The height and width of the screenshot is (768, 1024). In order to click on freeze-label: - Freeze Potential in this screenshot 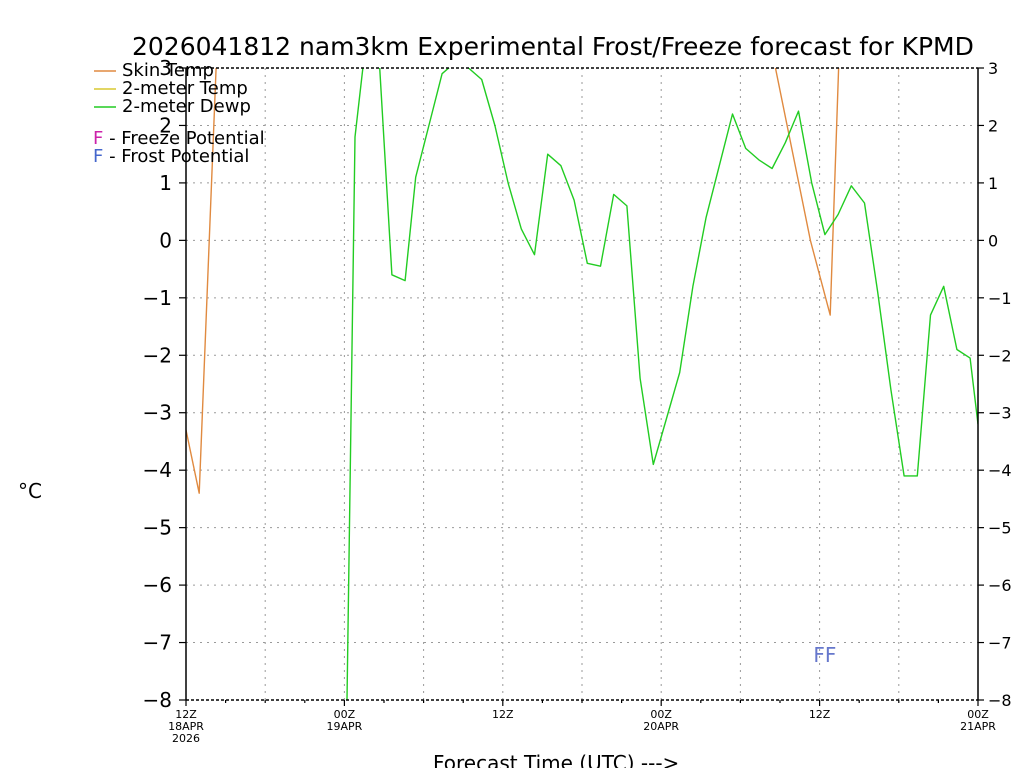, I will do `click(187, 138)`.